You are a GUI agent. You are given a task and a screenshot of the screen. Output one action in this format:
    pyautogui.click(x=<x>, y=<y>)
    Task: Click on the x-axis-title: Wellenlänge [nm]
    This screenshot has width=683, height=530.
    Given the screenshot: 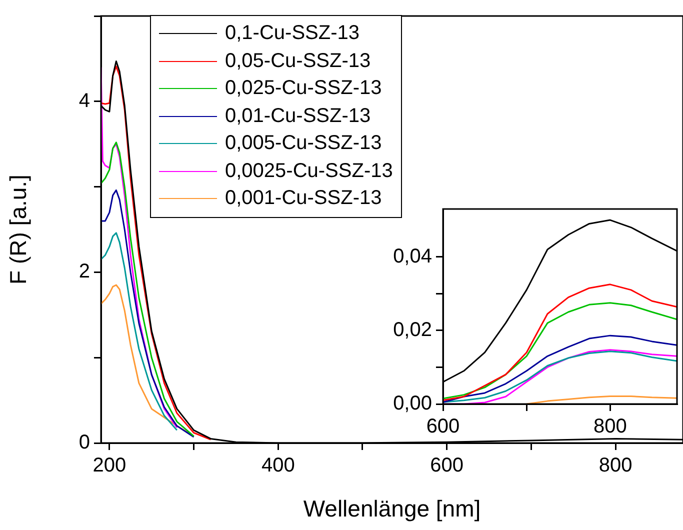 What is the action you would take?
    pyautogui.click(x=392, y=509)
    